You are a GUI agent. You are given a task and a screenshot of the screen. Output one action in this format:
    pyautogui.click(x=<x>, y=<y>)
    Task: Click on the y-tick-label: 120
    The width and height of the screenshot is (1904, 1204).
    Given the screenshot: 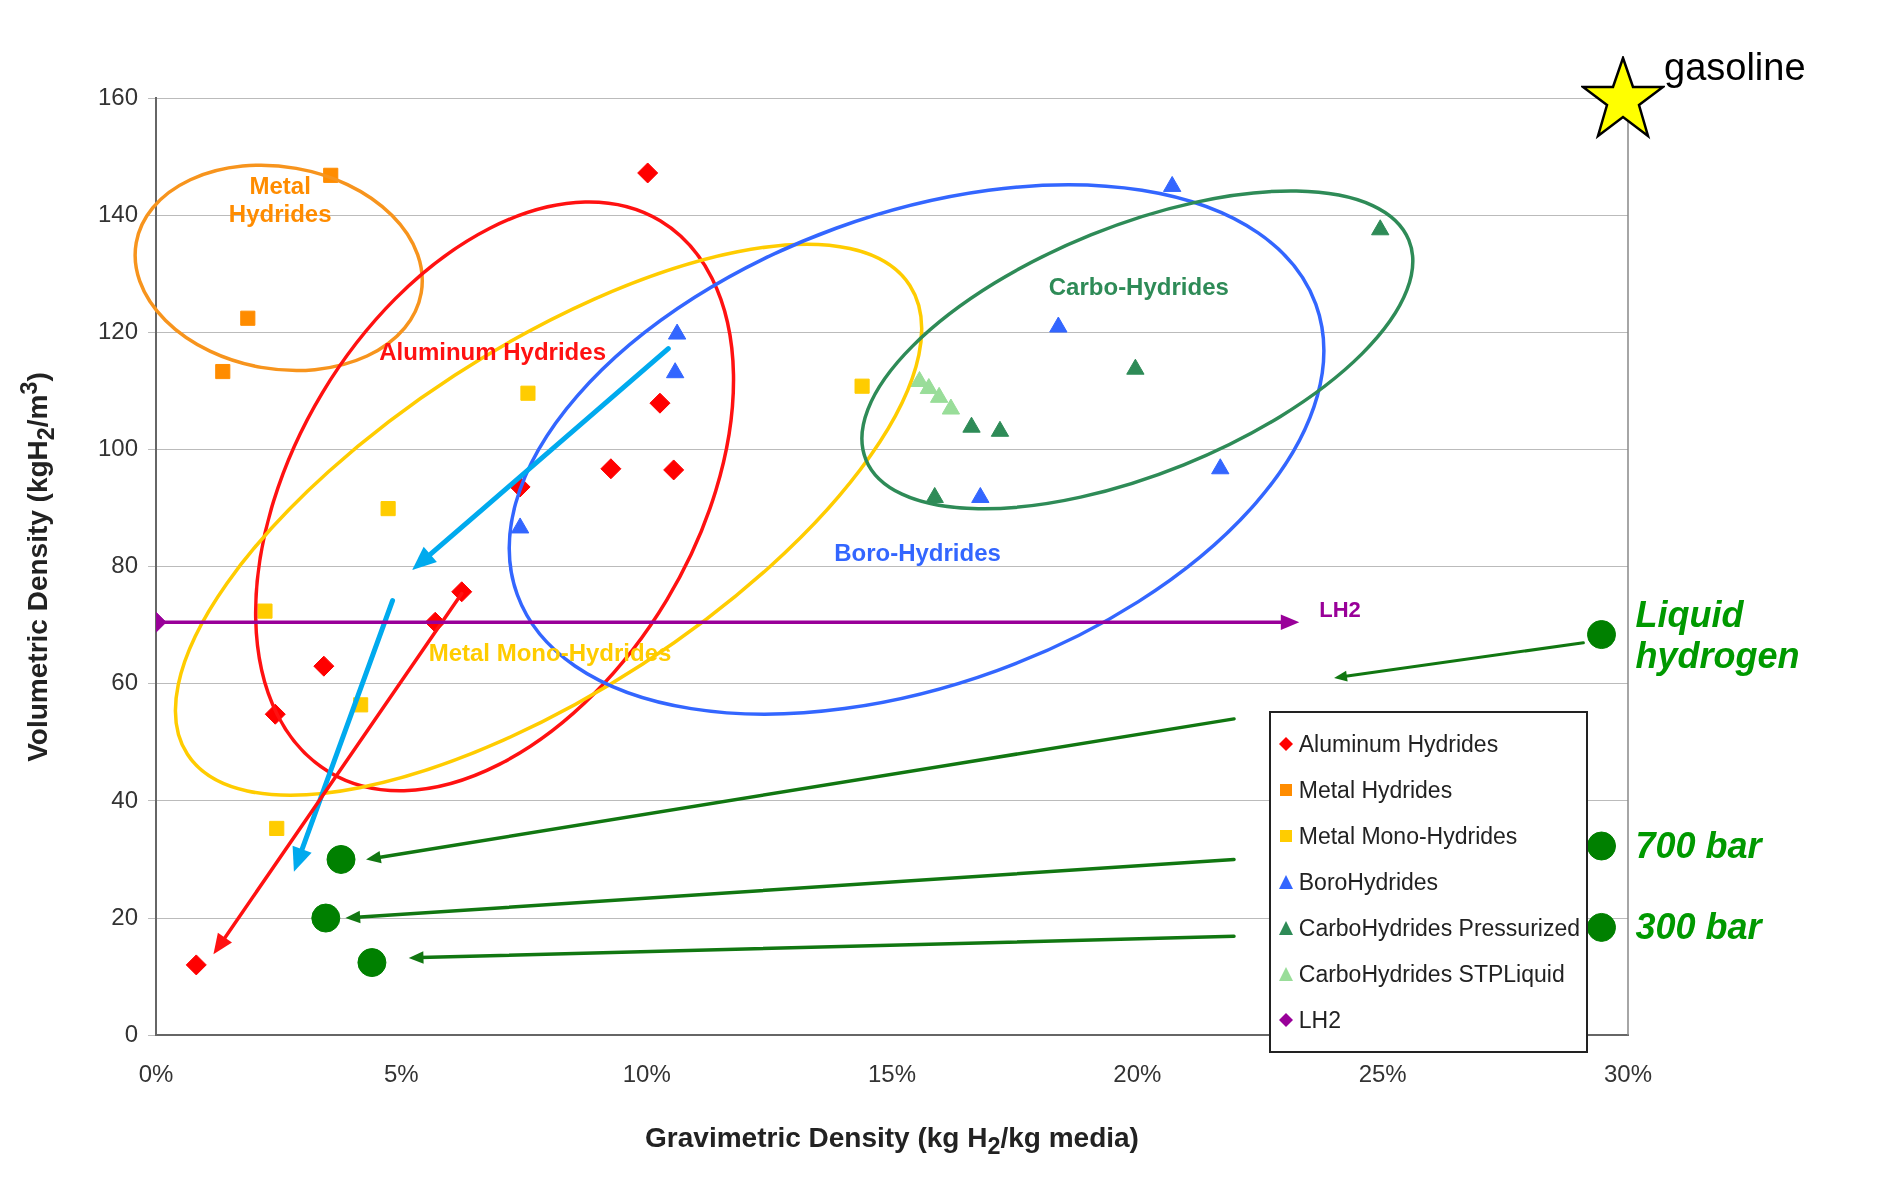 What is the action you would take?
    pyautogui.click(x=118, y=330)
    